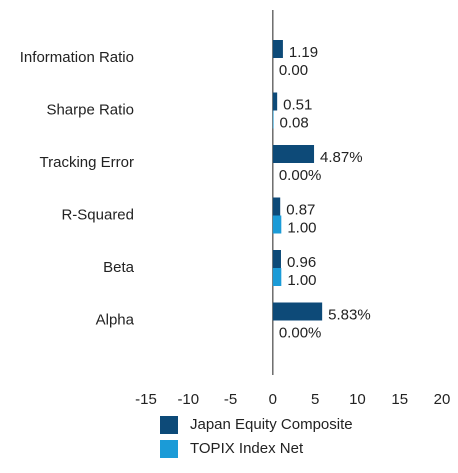 Image resolution: width=458 pixels, height=473 pixels. What do you see at coordinates (301, 262) in the screenshot?
I see `value-label: 0.96` at bounding box center [301, 262].